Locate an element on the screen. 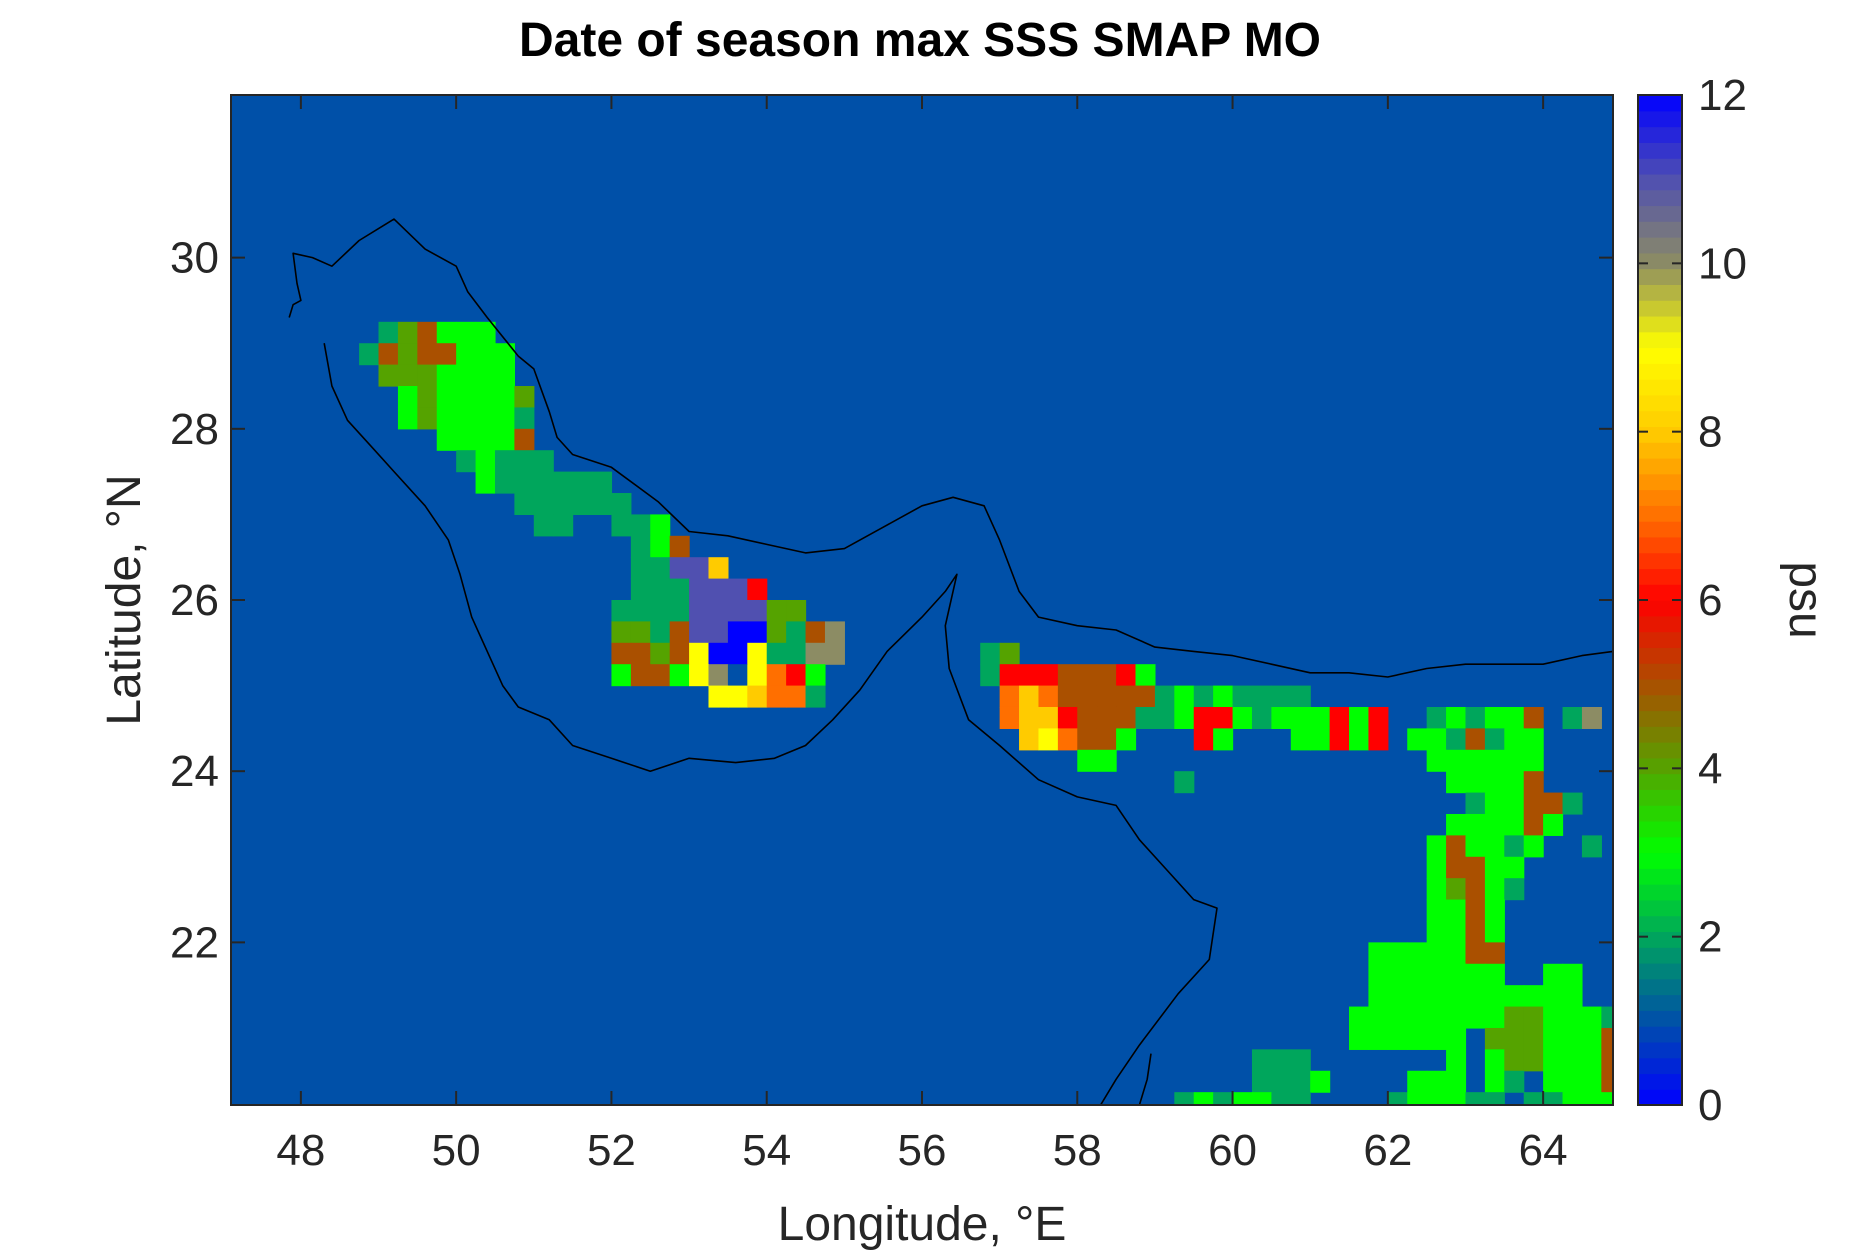 This screenshot has width=1875, height=1250. x-tick-label: 50 is located at coordinates (456, 1150).